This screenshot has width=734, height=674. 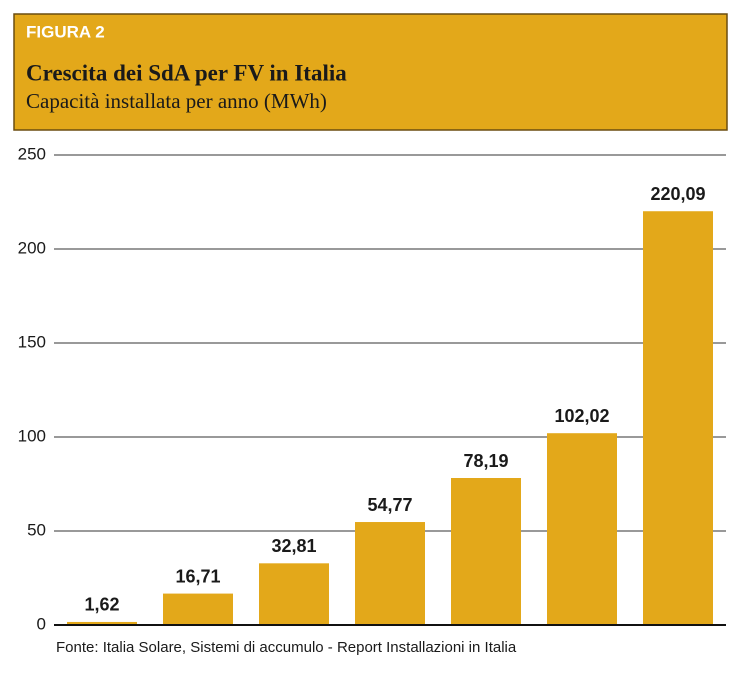 I want to click on data-label: 54,77, so click(x=389, y=505).